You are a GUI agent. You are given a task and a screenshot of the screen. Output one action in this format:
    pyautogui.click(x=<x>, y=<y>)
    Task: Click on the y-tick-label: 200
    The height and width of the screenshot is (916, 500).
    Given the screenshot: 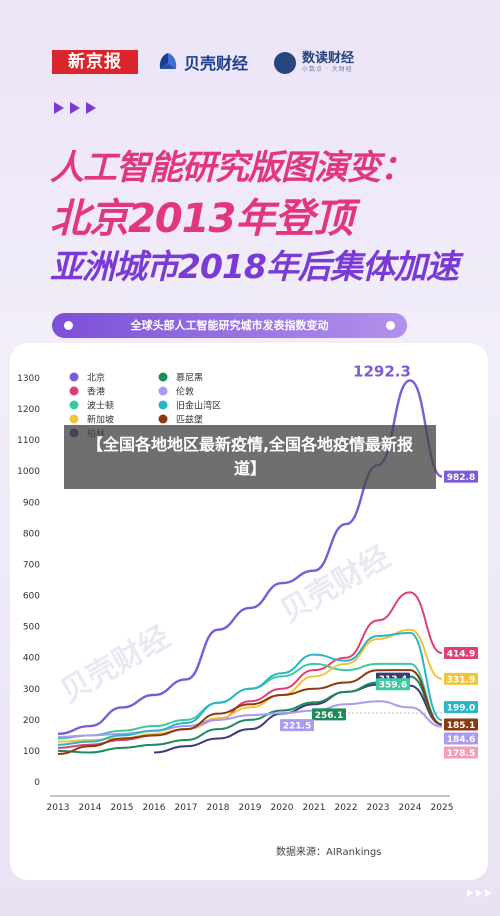 What is the action you would take?
    pyautogui.click(x=31, y=721)
    